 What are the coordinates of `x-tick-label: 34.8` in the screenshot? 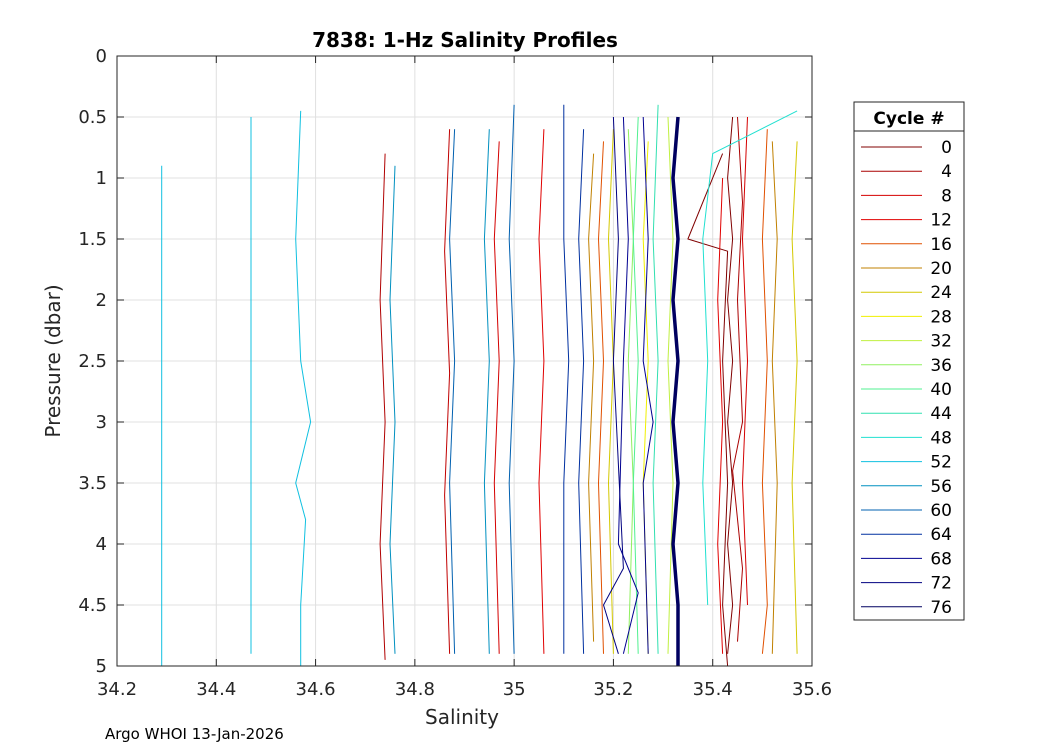 It's located at (415, 689).